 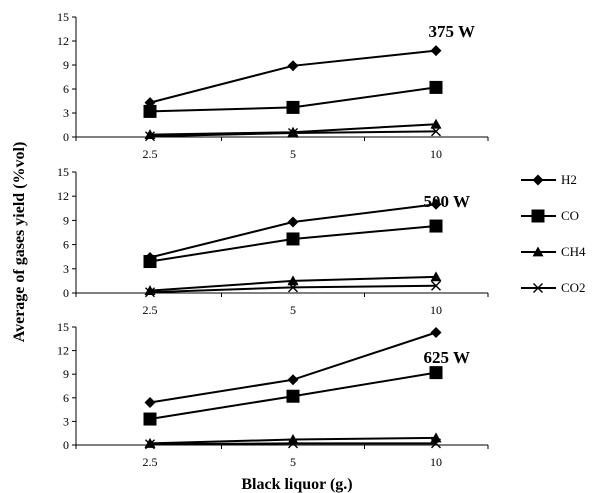 I want to click on x-axis-label: Black liquor (g.), so click(x=296, y=484).